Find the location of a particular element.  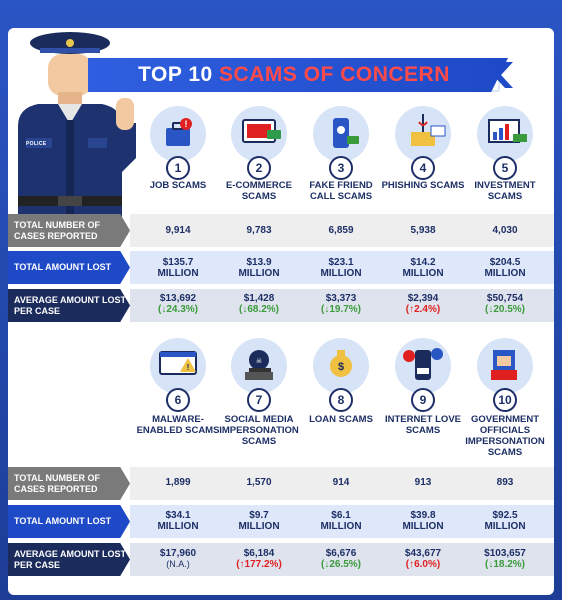

average-lost-value: $1,428 (↓68.2%) is located at coordinates (259, 304).